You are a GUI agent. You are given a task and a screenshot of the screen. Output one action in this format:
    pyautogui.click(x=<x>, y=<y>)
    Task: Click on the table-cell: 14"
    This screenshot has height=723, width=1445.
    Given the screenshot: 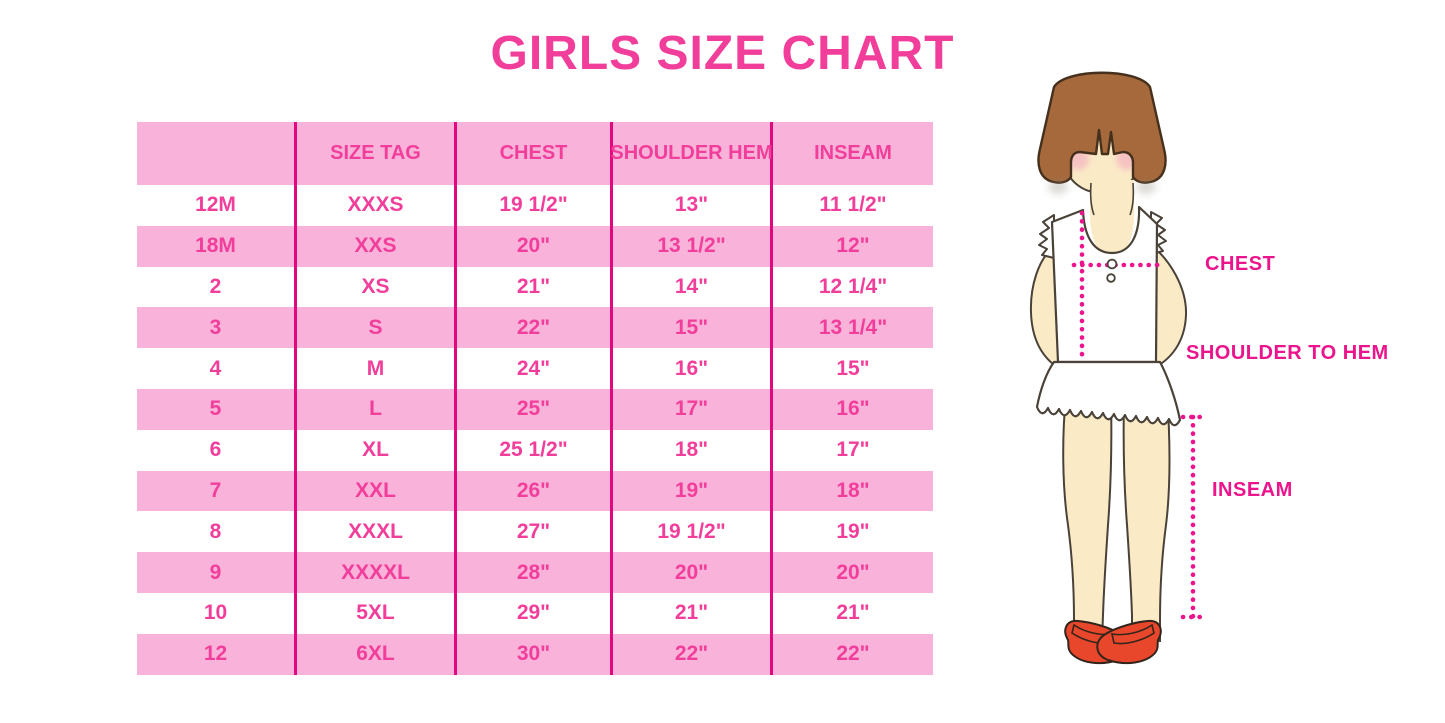 What is the action you would take?
    pyautogui.click(x=693, y=287)
    